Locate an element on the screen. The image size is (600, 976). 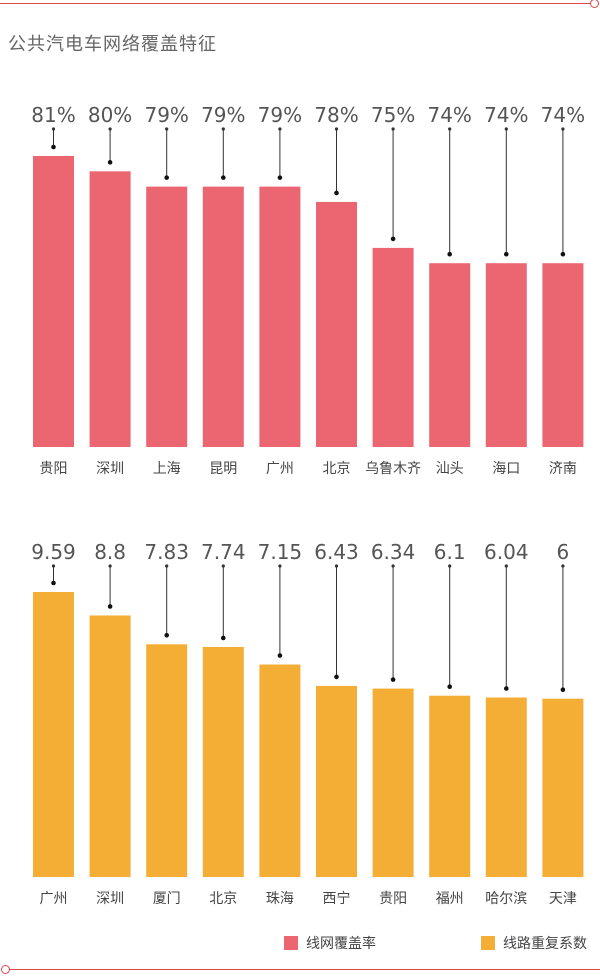
coverage-value-label: 78% is located at coordinates (336, 115).